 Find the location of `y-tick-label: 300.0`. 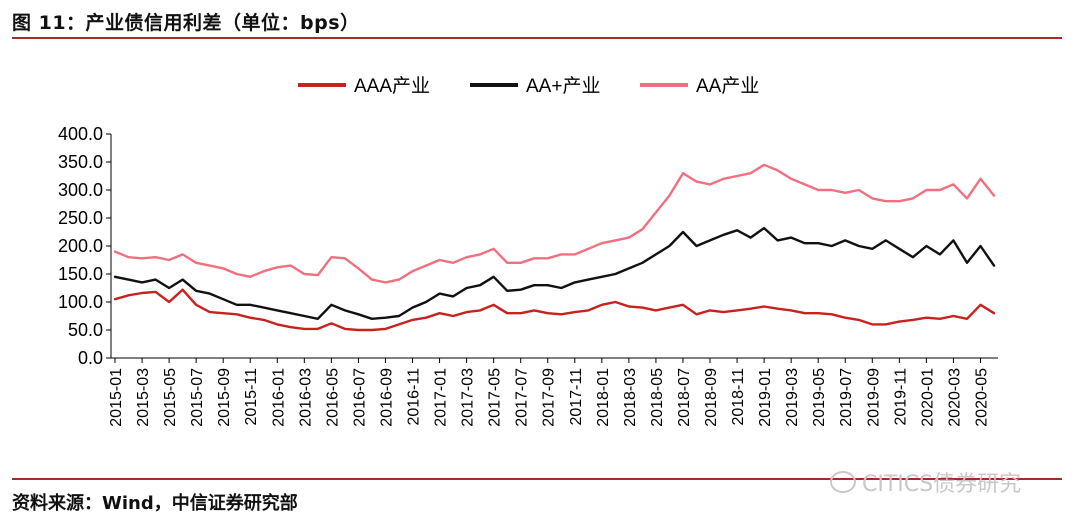

y-tick-label: 300.0 is located at coordinates (80, 190).